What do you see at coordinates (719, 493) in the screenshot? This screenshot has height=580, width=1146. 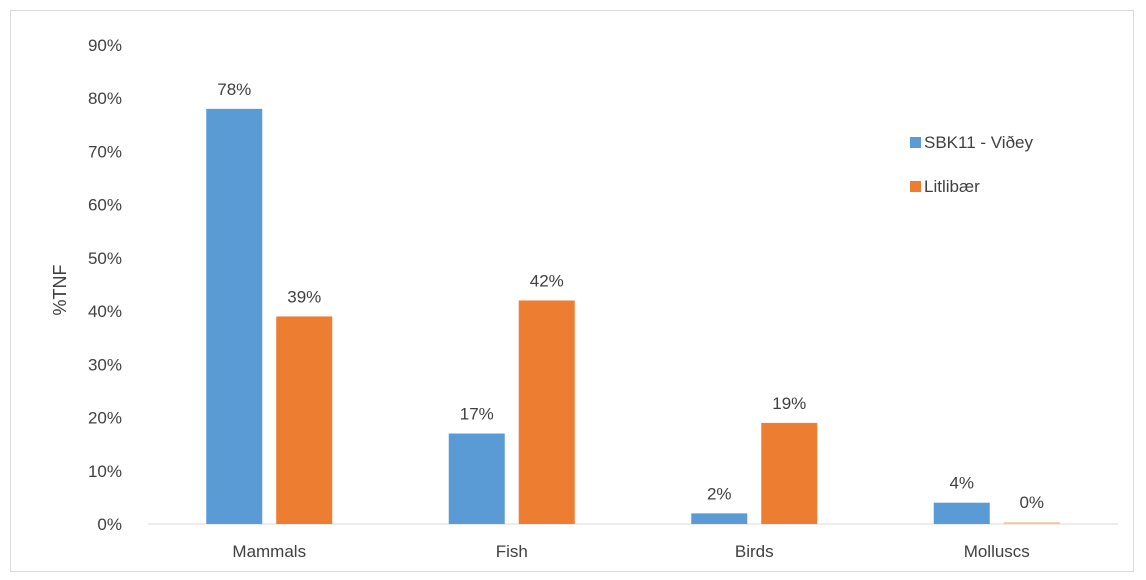 I see `data-label: 2%` at bounding box center [719, 493].